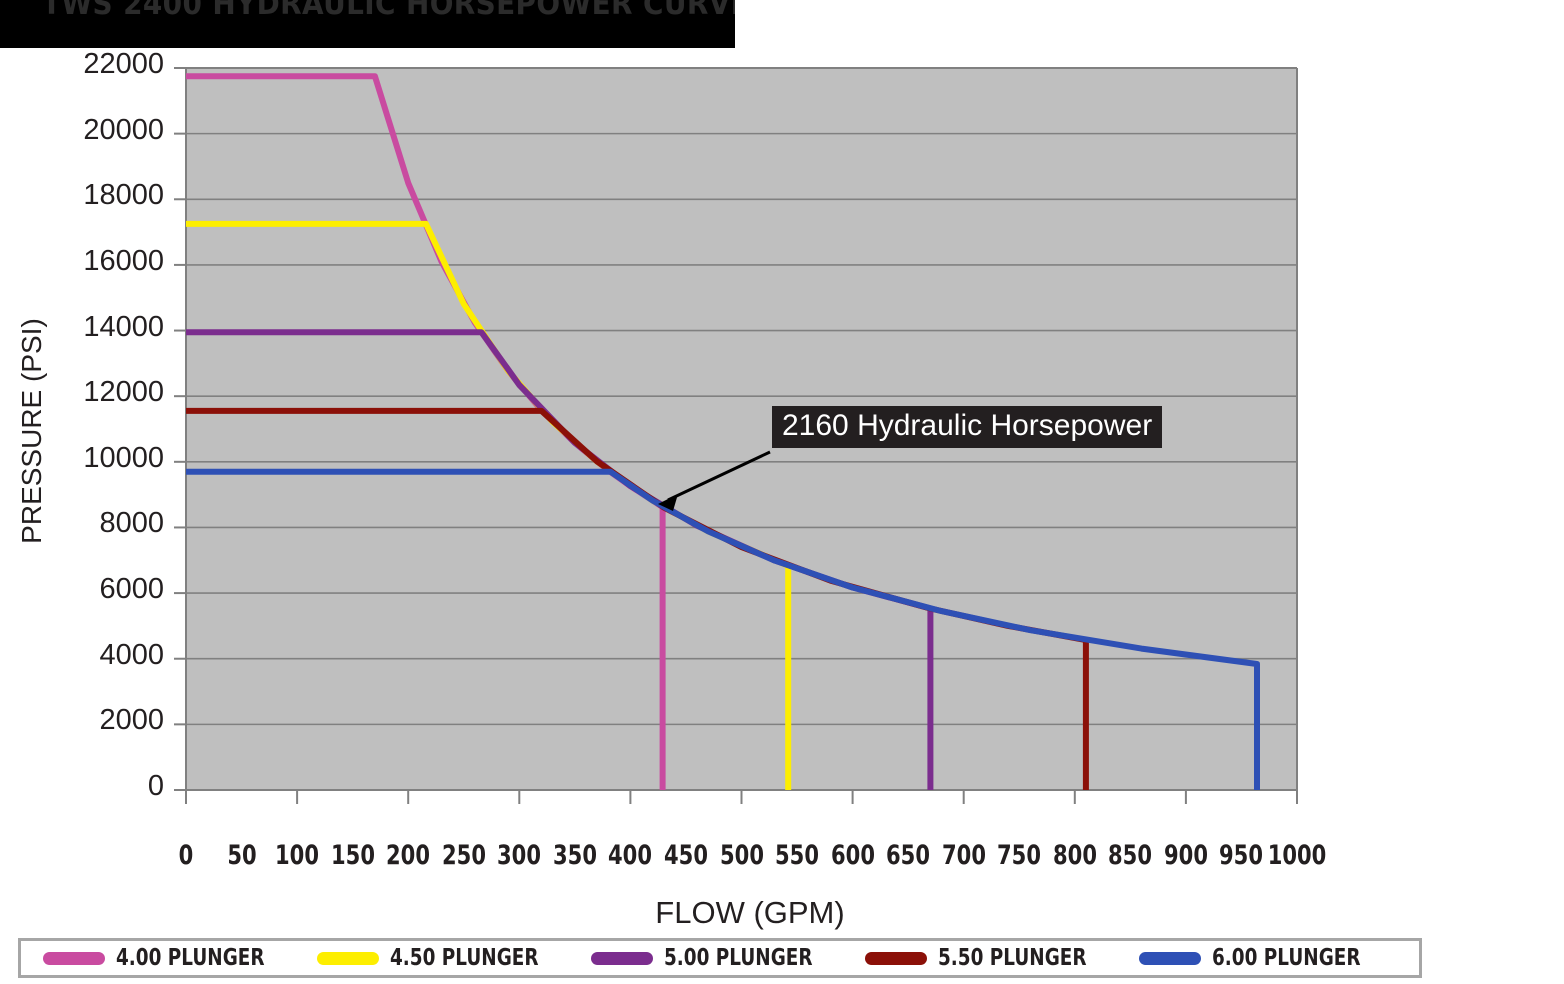 Image resolution: width=1564 pixels, height=984 pixels. I want to click on legend-label: 4.00 PLUNGER, so click(190, 958).